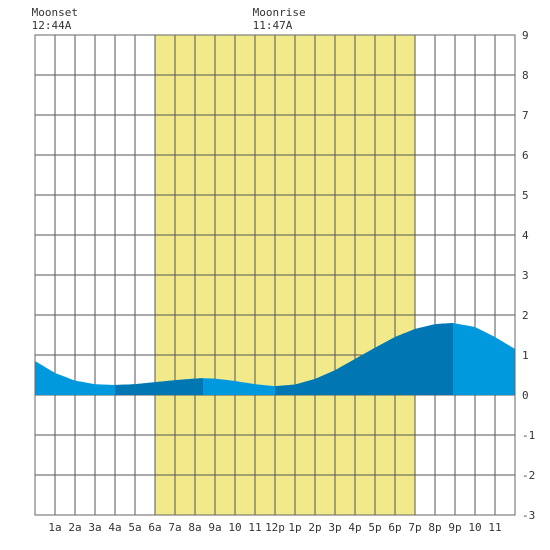 This screenshot has width=550, height=550. Describe the element at coordinates (54, 527) in the screenshot. I see `x-tick-label: 1a` at that location.